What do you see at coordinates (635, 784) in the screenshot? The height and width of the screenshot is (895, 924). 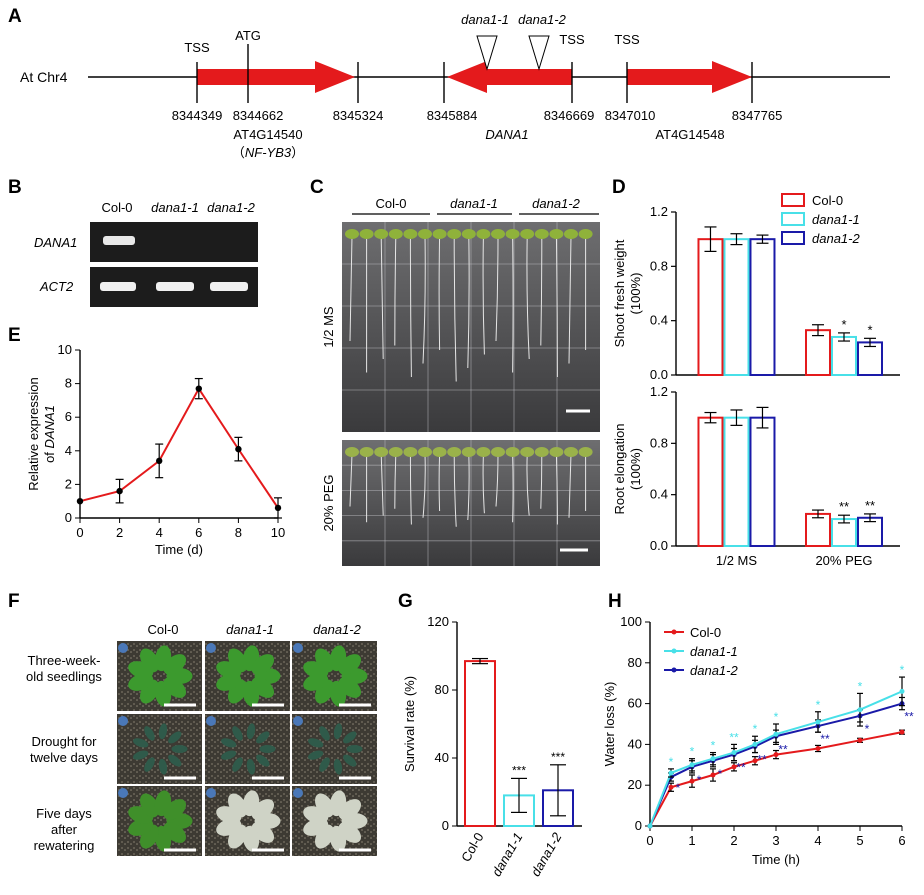 I see `y-tick-label: 20` at bounding box center [635, 784].